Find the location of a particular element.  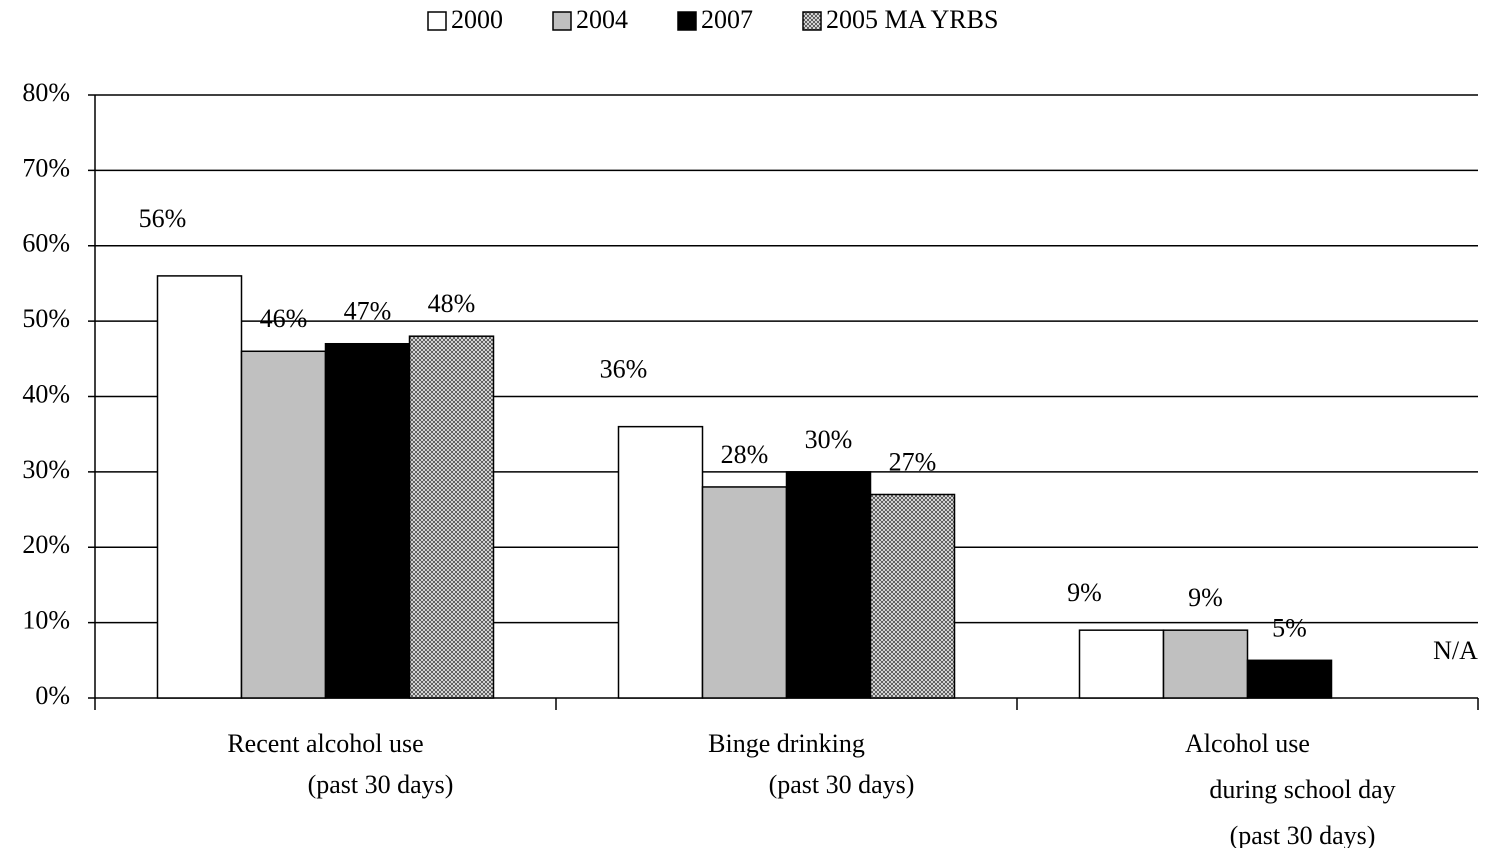

value-label: 46% is located at coordinates (284, 318).